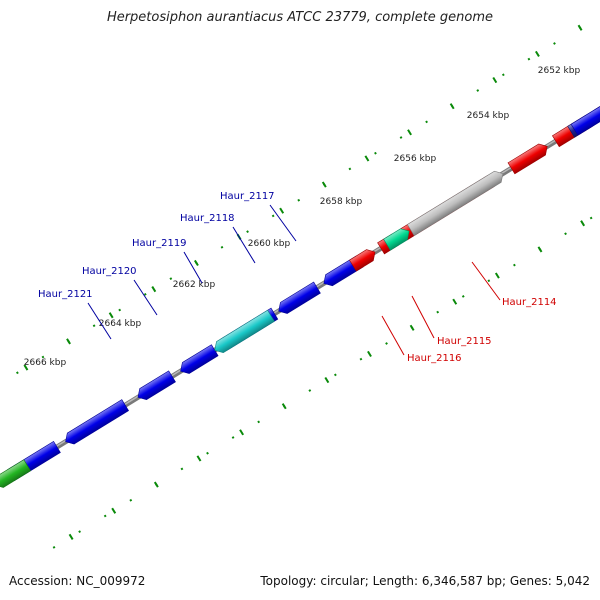 Image resolution: width=600 pixels, height=600 pixels. I want to click on pseudo-gene-arrow, so click(455, 203).